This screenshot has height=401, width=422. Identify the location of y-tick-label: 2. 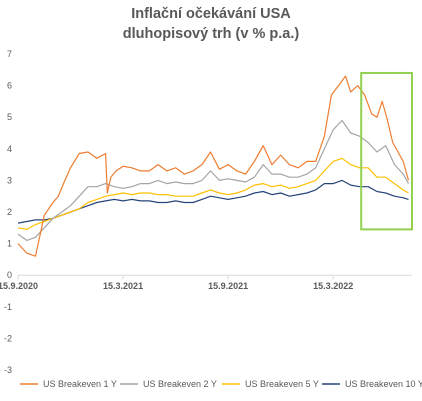
(9, 212).